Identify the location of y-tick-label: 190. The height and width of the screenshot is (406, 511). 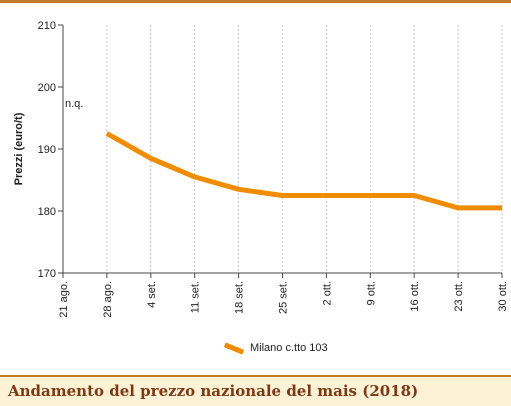
(47, 150).